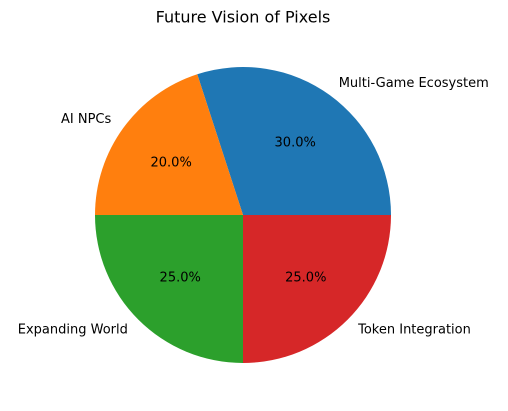 The width and height of the screenshot is (508, 411). What do you see at coordinates (171, 162) in the screenshot?
I see `value-label: 20.0%` at bounding box center [171, 162].